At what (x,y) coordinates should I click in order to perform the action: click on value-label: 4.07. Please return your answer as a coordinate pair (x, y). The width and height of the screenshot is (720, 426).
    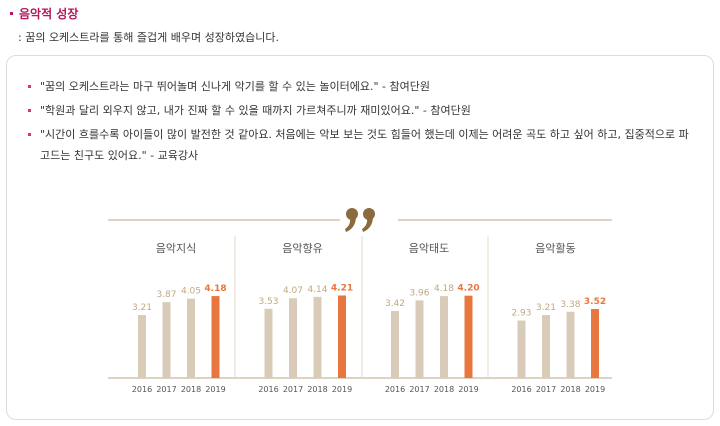
    Looking at the image, I should click on (293, 291).